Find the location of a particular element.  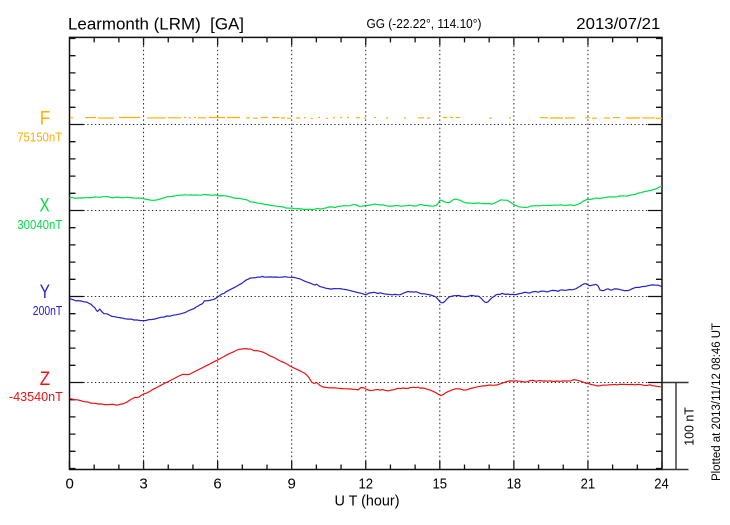

svg-text: 0 is located at coordinates (70, 484).